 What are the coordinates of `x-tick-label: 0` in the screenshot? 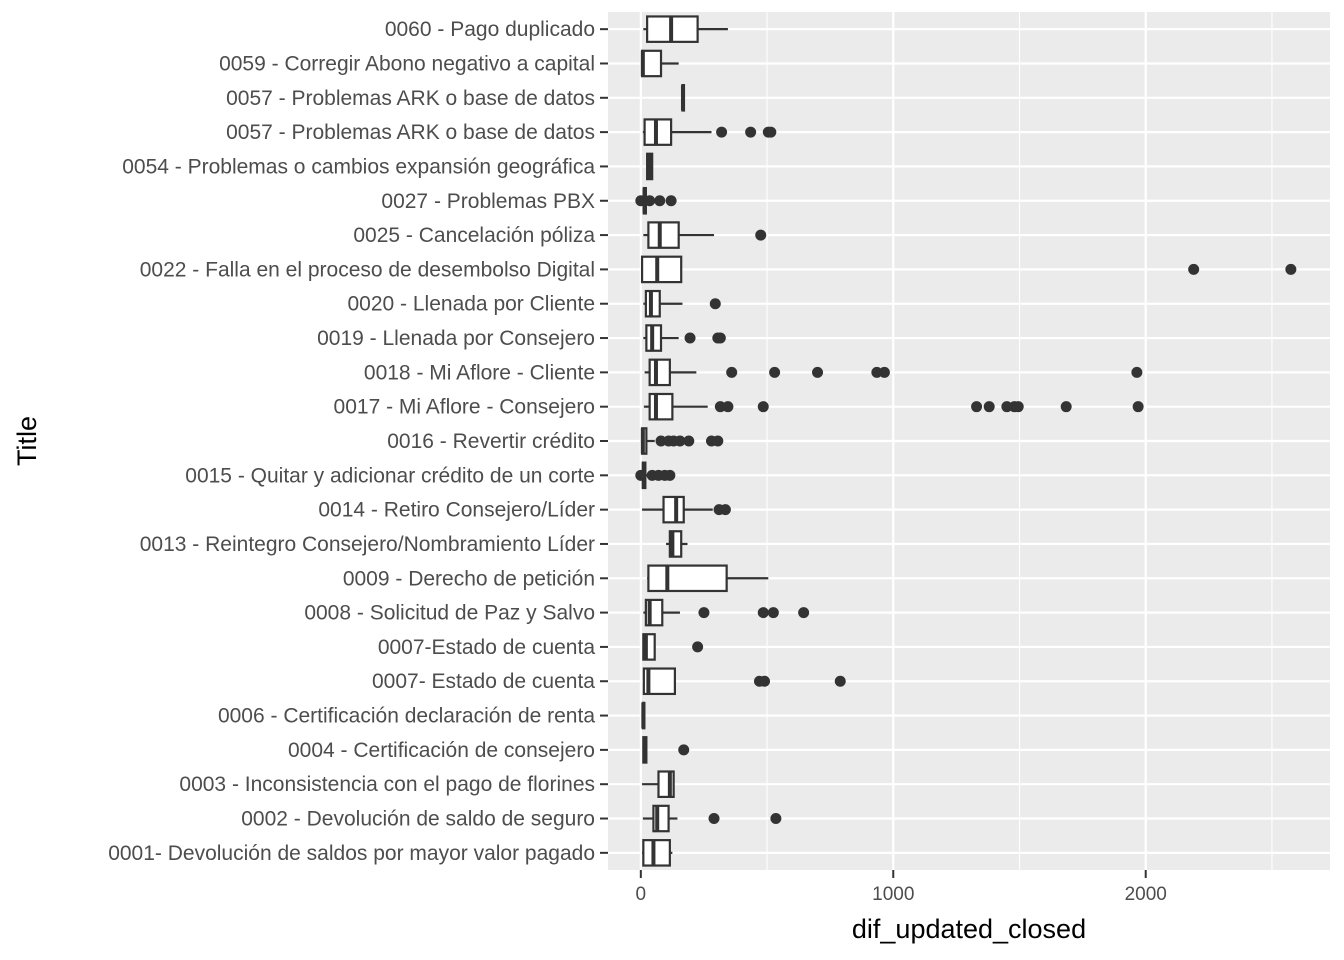 It's located at (641, 894).